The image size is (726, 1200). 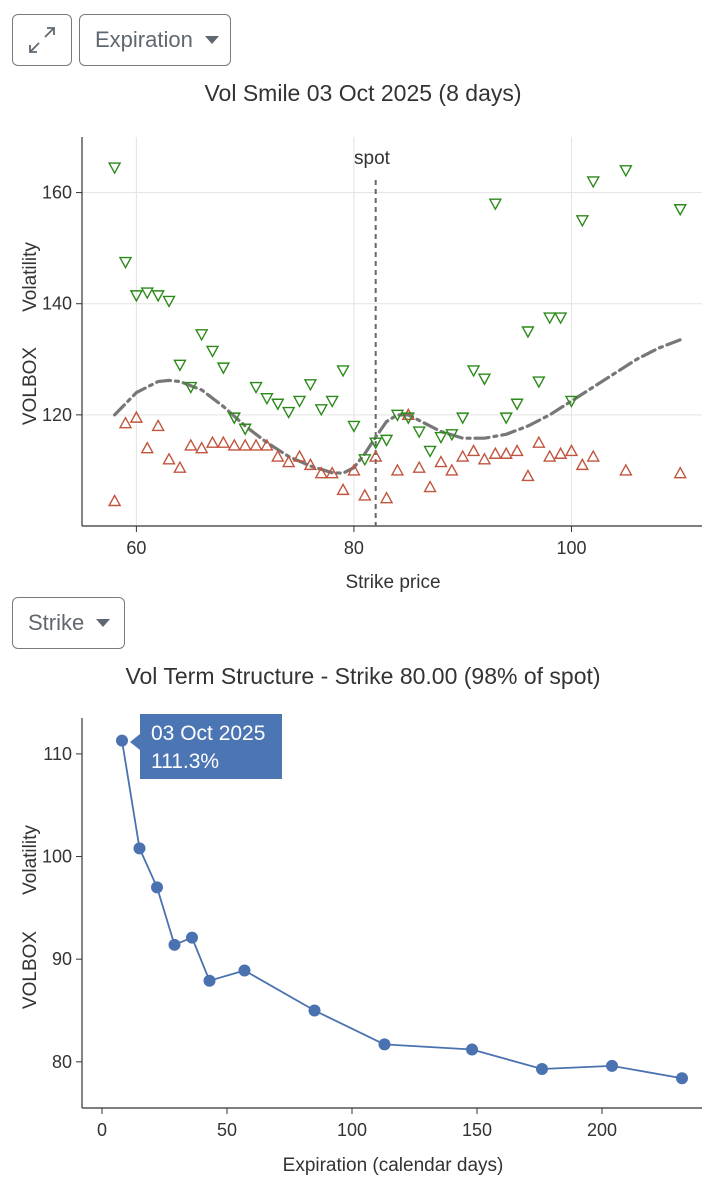 I want to click on expand-button, so click(x=42, y=40).